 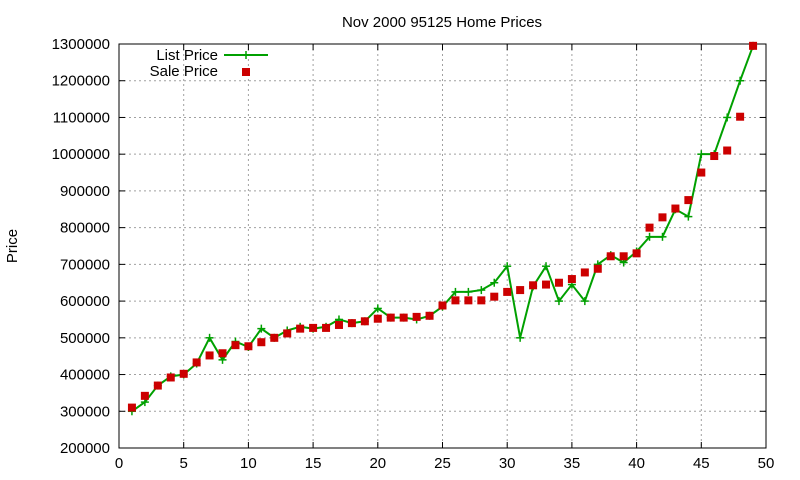 What do you see at coordinates (85, 338) in the screenshot?
I see `y-tick-label: 500000` at bounding box center [85, 338].